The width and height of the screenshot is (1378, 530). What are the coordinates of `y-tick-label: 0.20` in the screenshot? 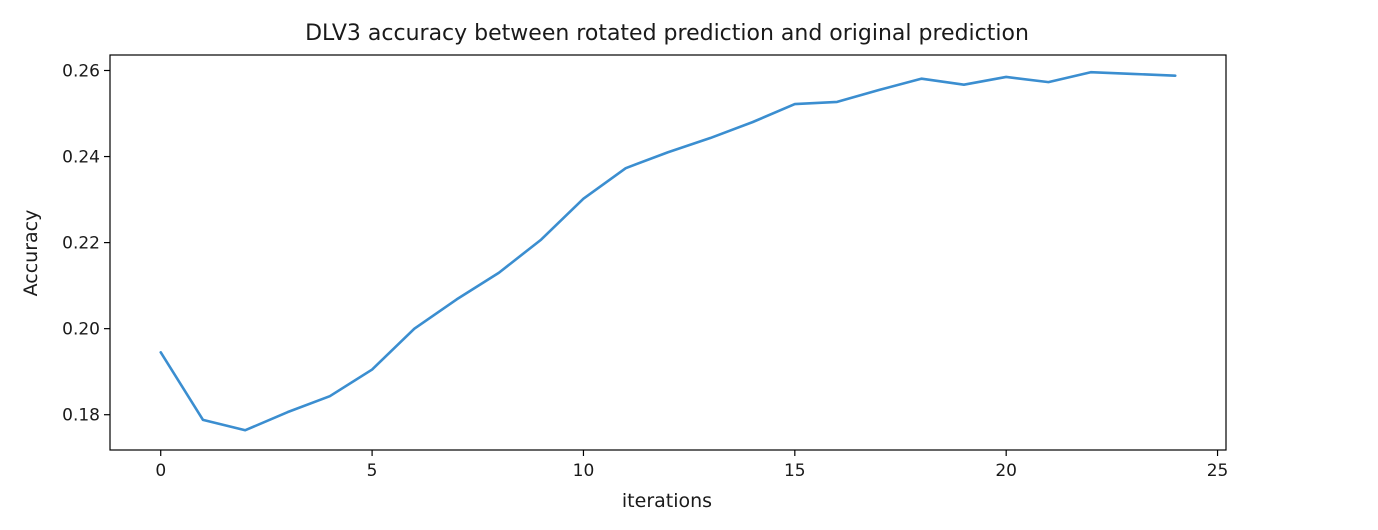 It's located at (81, 330).